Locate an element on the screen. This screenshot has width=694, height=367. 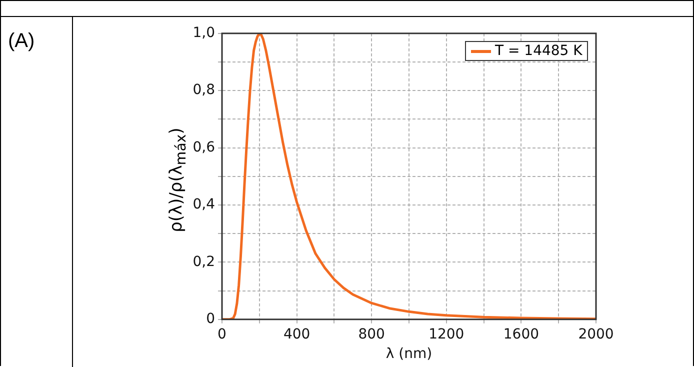
x-axis-title: λ (nm) is located at coordinates (409, 354).